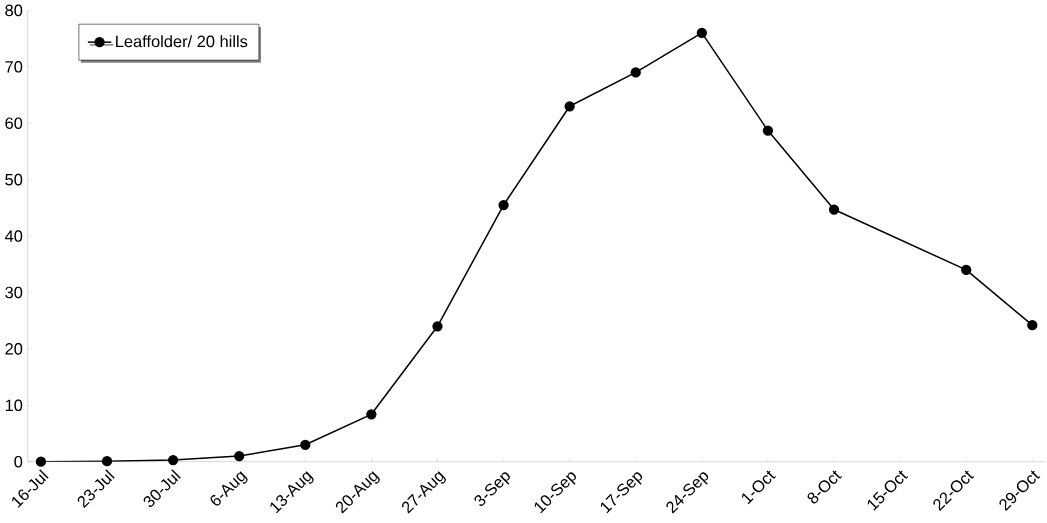 Image resolution: width=1047 pixels, height=523 pixels. Describe the element at coordinates (14, 405) in the screenshot. I see `y-tick-label: 10` at that location.